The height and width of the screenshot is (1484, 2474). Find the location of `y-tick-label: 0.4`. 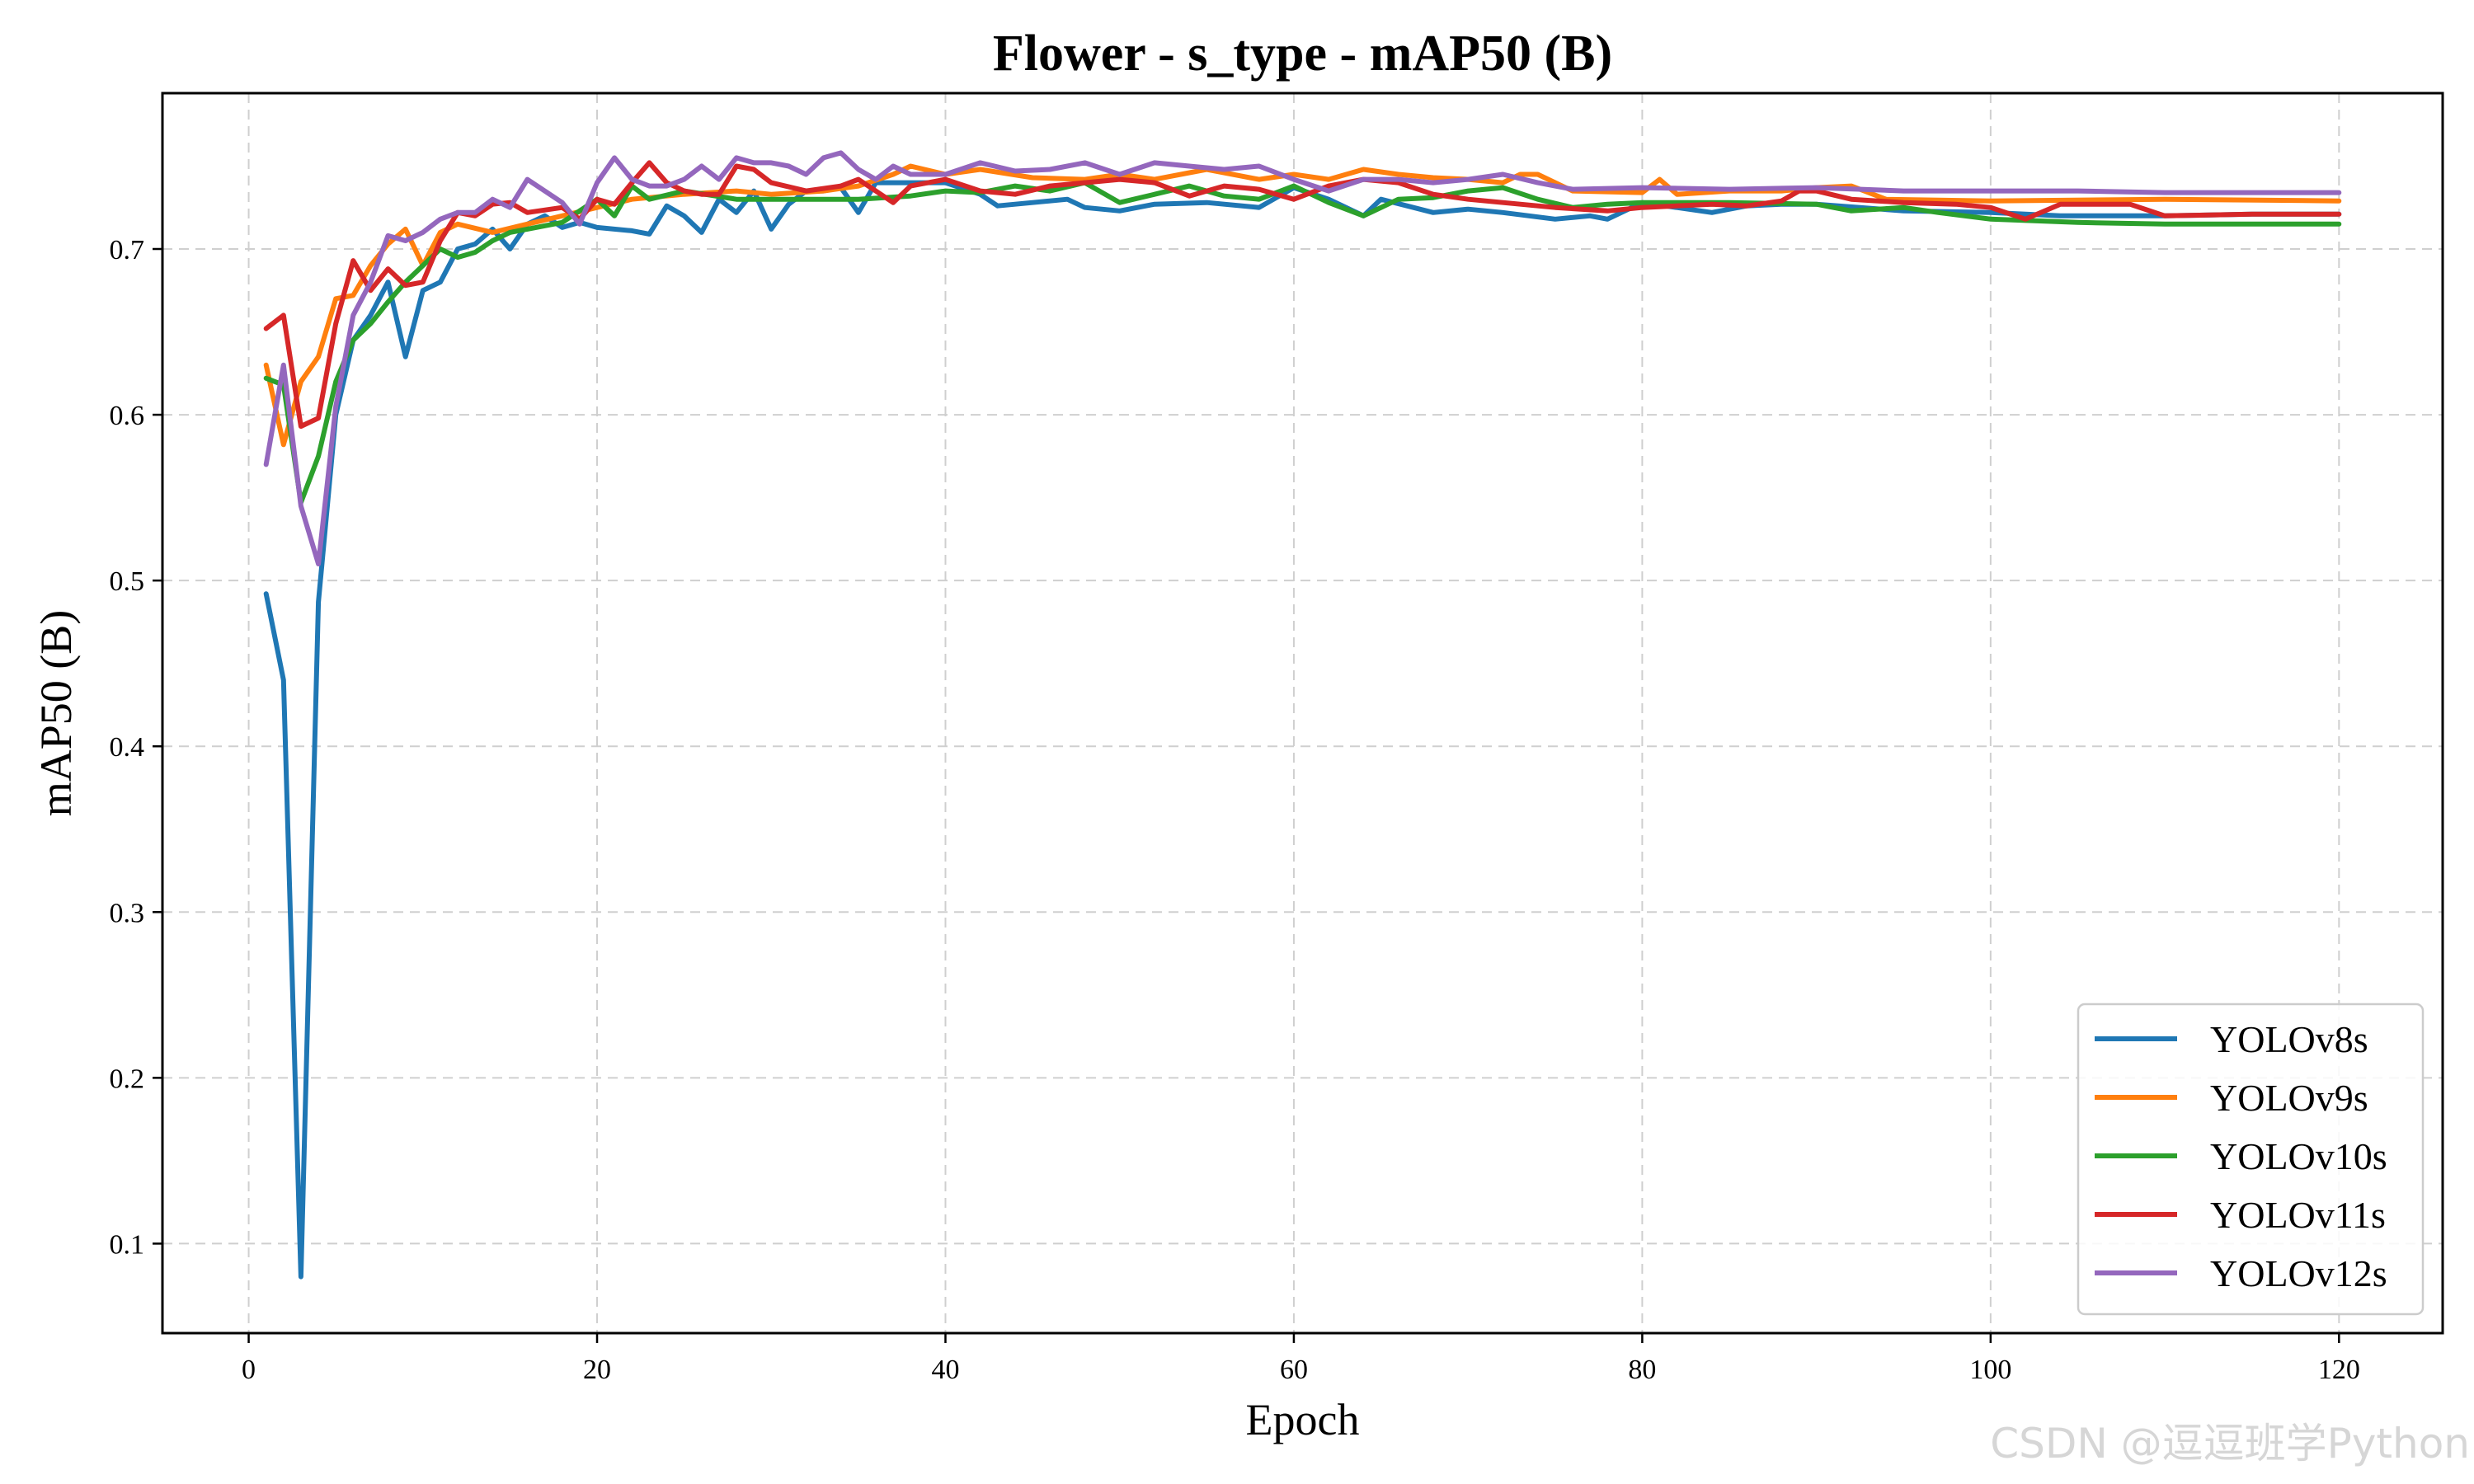

y-tick-label: 0.4 is located at coordinates (127, 747).